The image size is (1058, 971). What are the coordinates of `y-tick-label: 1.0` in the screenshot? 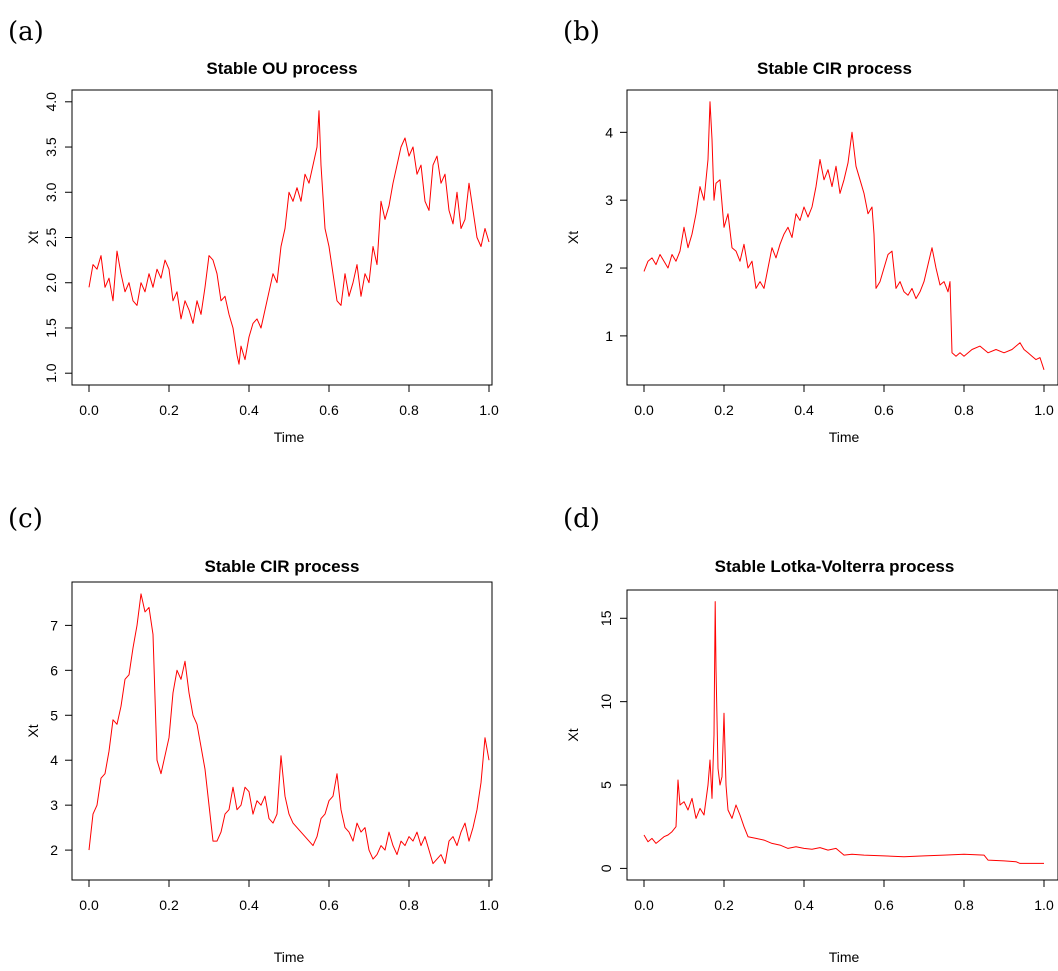 It's located at (51, 373).